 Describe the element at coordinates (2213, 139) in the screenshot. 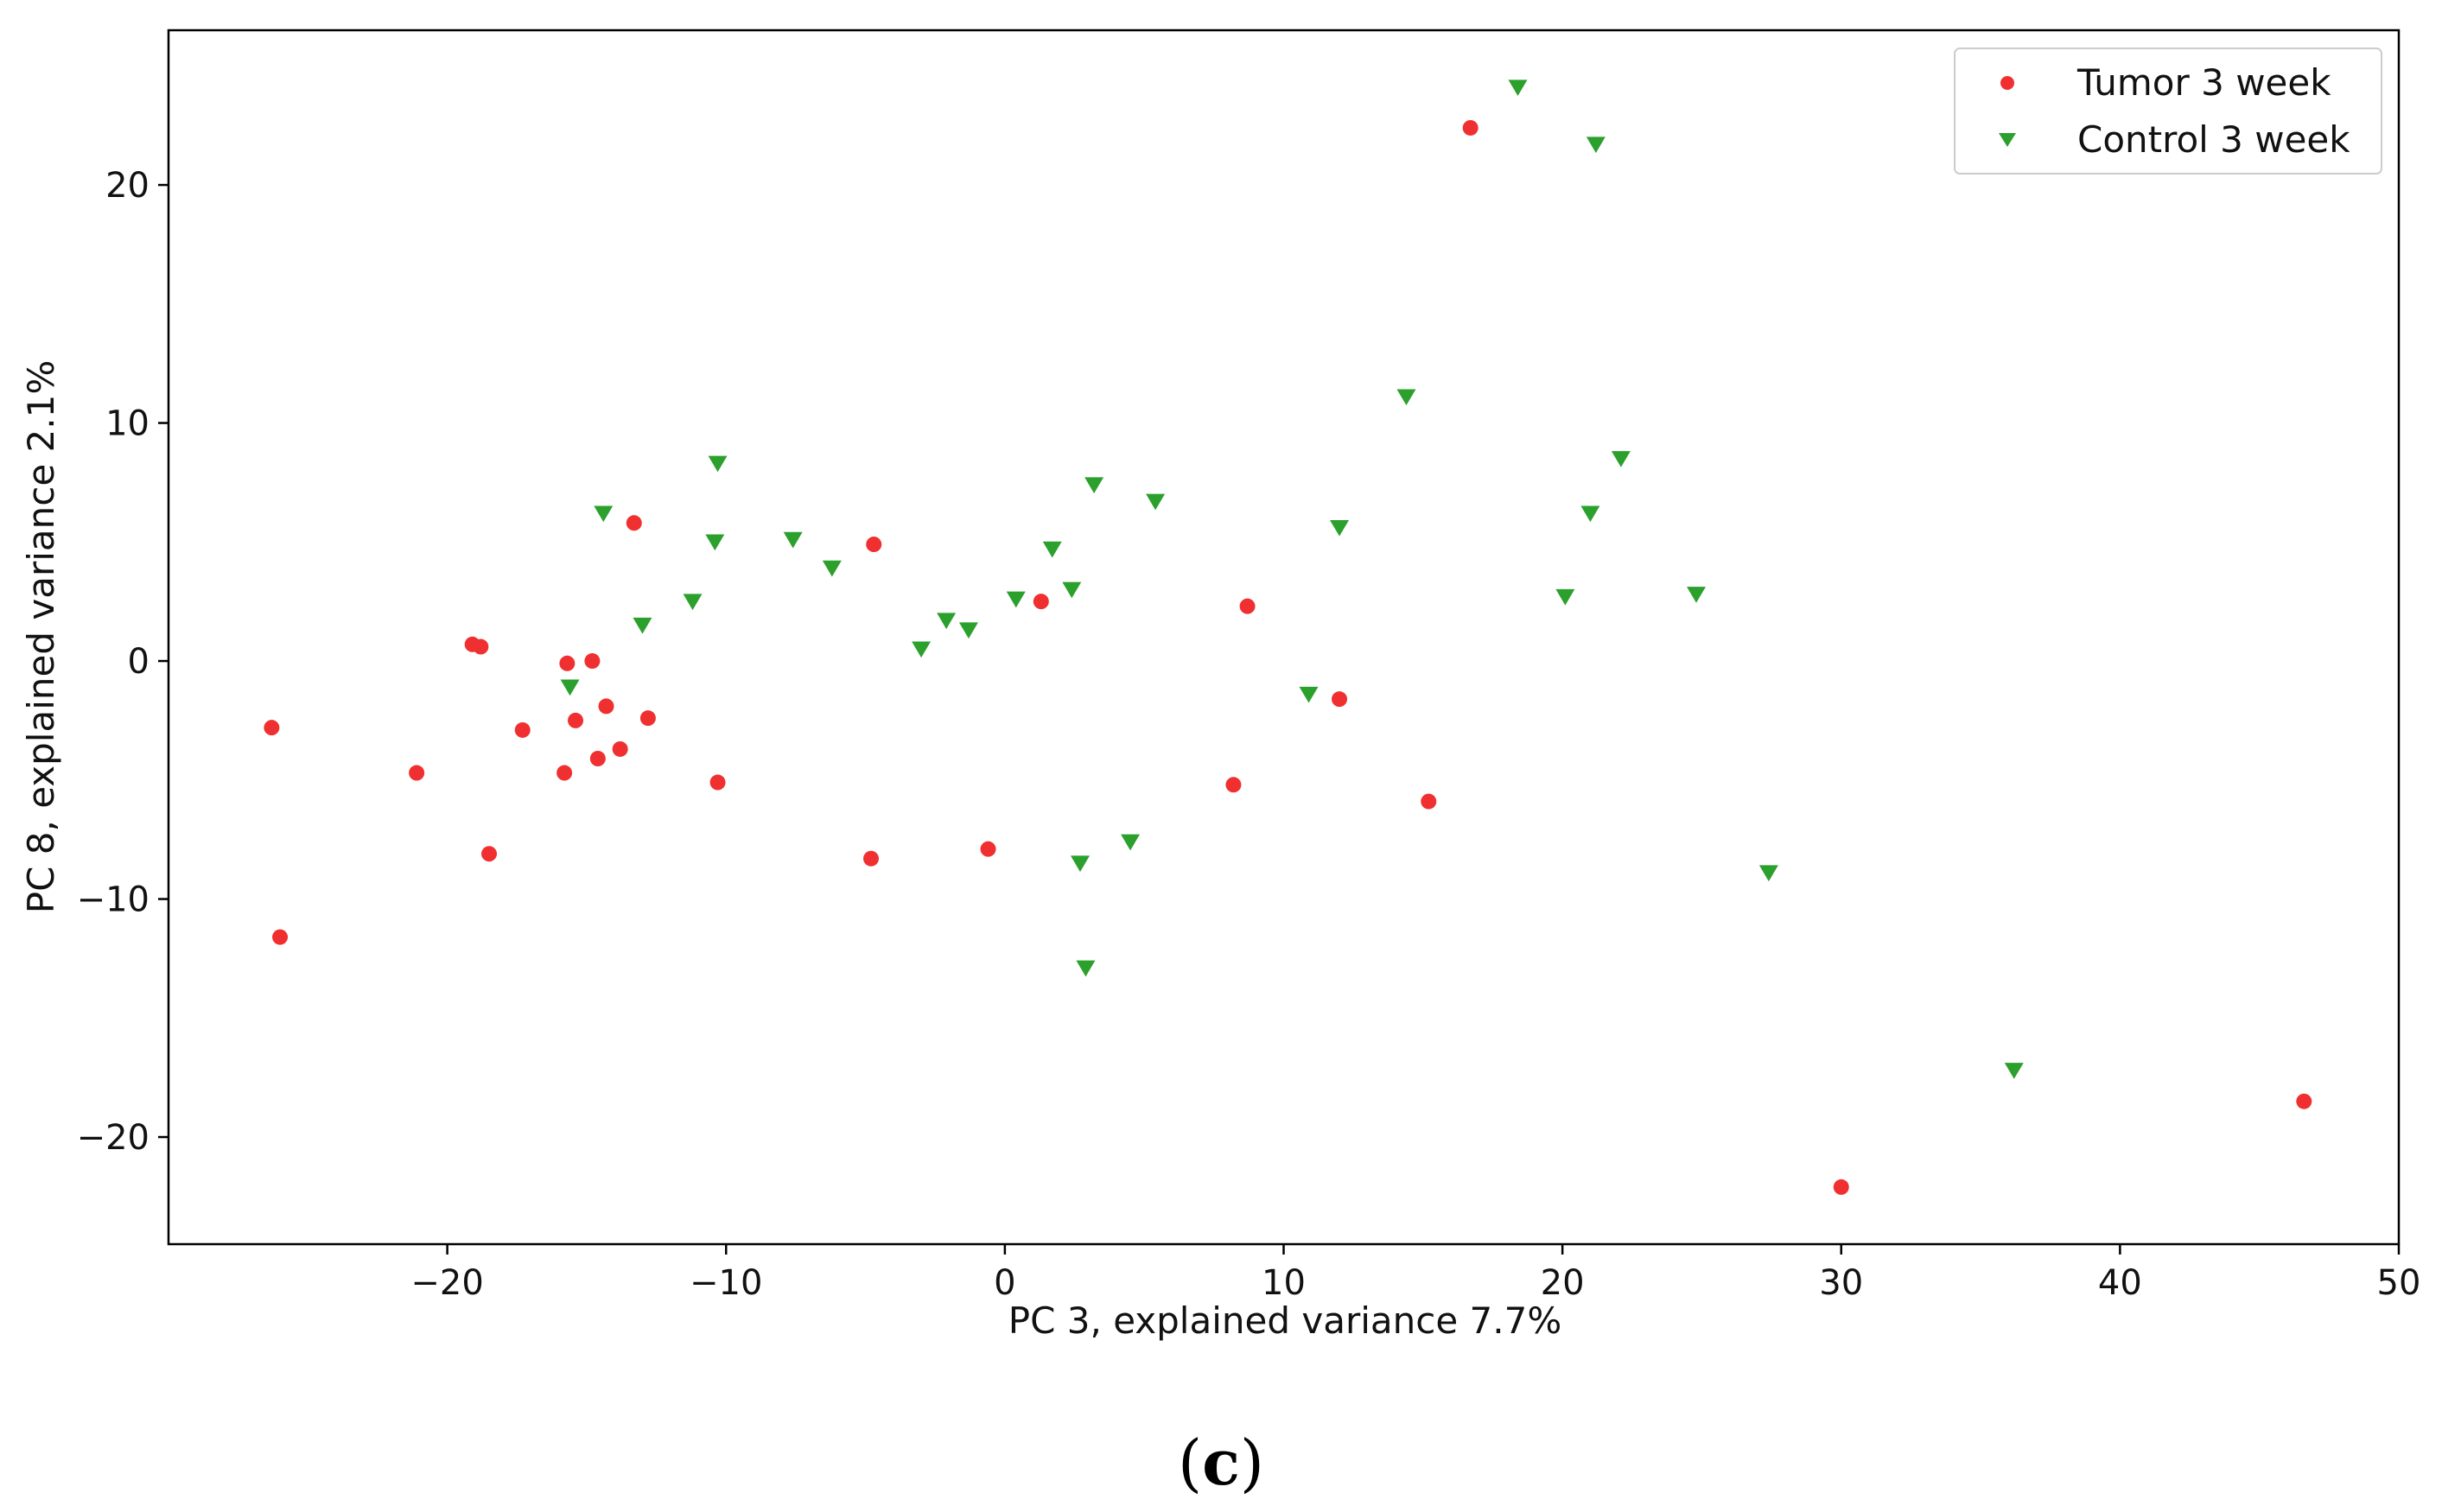

I see `legend-label-control: Control 3 week` at that location.